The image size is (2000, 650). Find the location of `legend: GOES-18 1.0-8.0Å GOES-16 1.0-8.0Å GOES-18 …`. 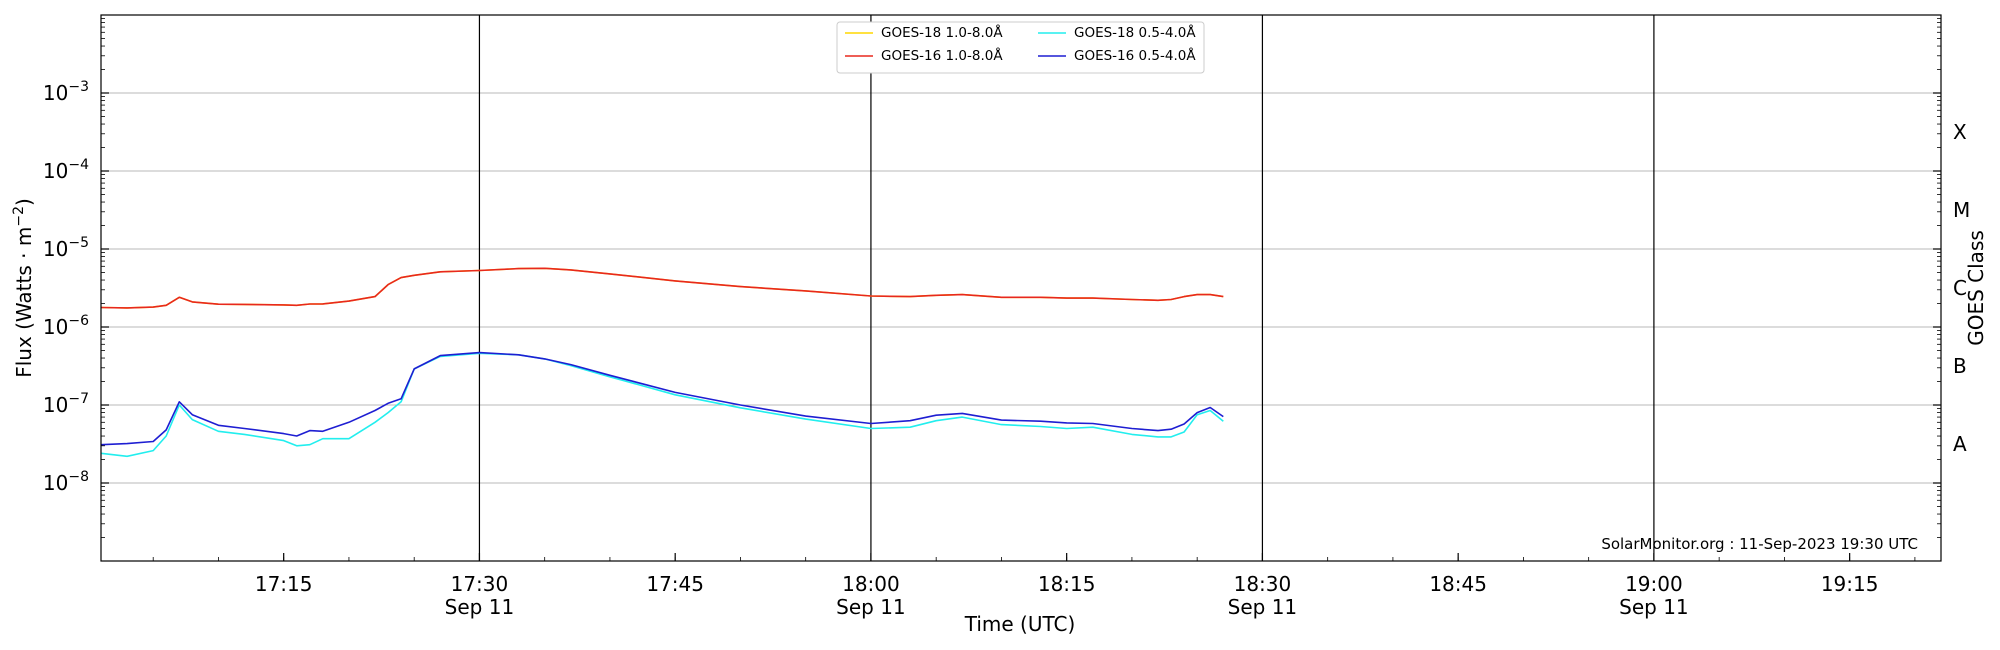

legend: GOES-18 1.0-8.0Å GOES-16 1.0-8.0Å GOES-18 … is located at coordinates (1020, 47).